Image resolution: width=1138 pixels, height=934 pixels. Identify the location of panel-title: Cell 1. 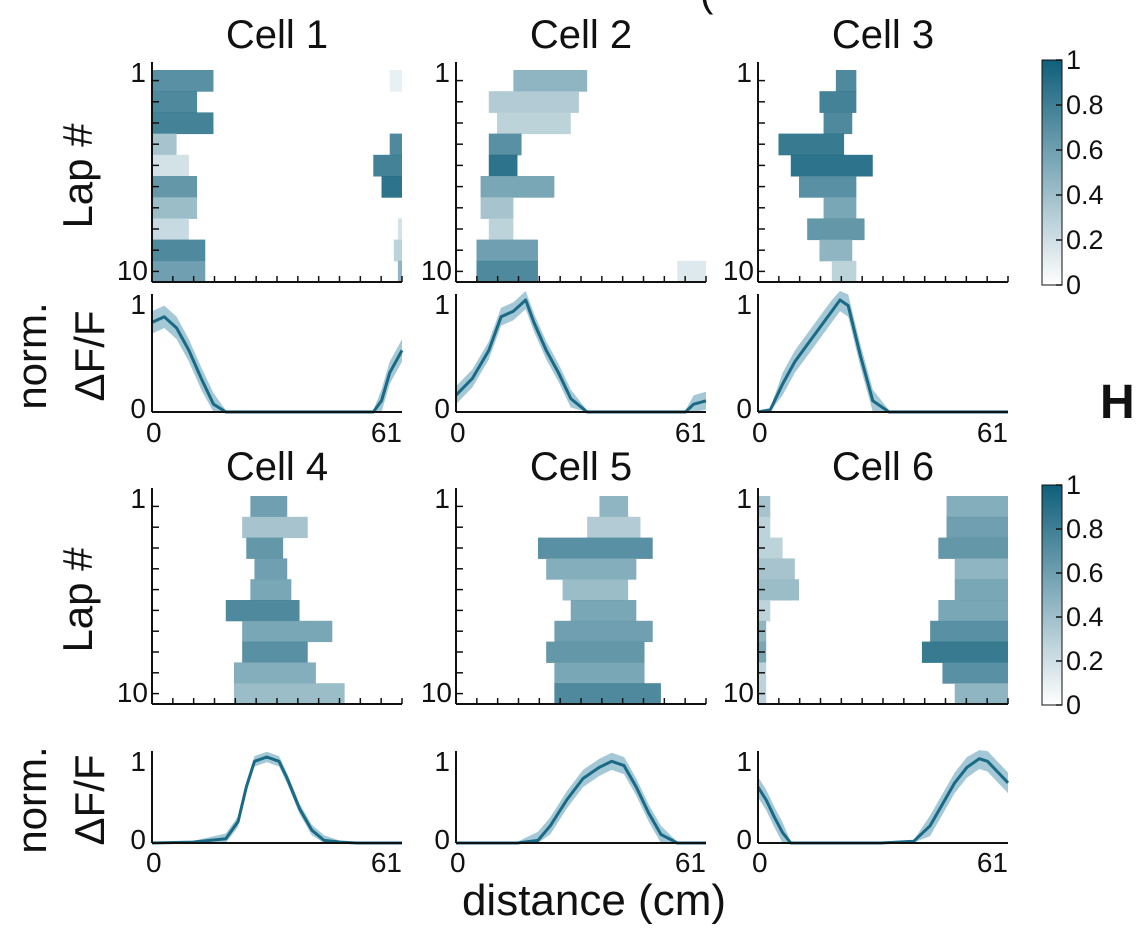
(277, 35).